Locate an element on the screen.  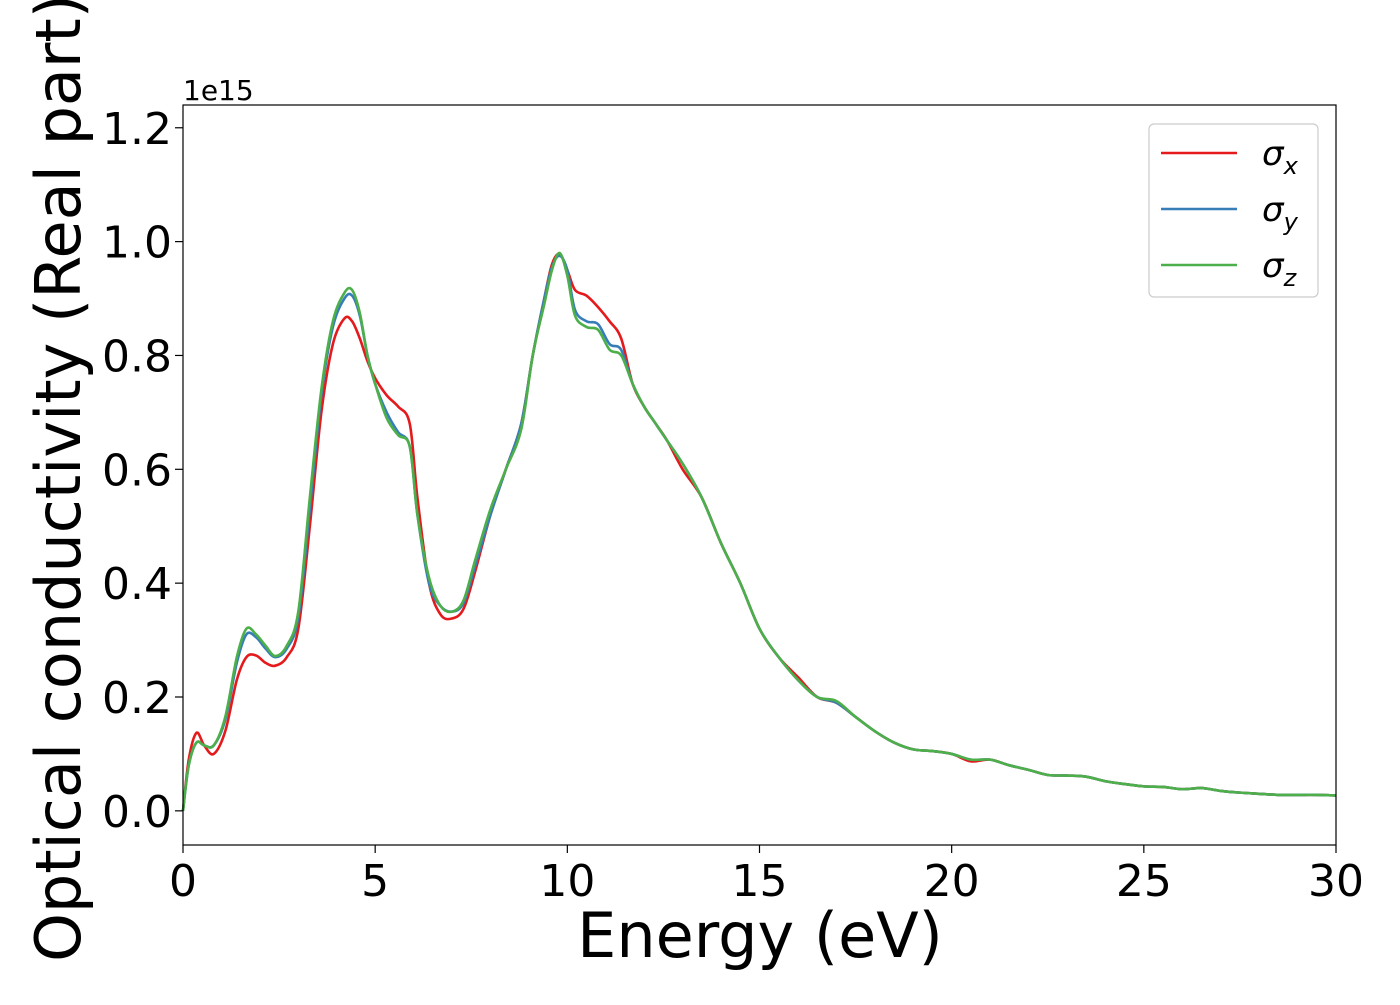
y-tick-label: 0.0 is located at coordinates (137, 812).